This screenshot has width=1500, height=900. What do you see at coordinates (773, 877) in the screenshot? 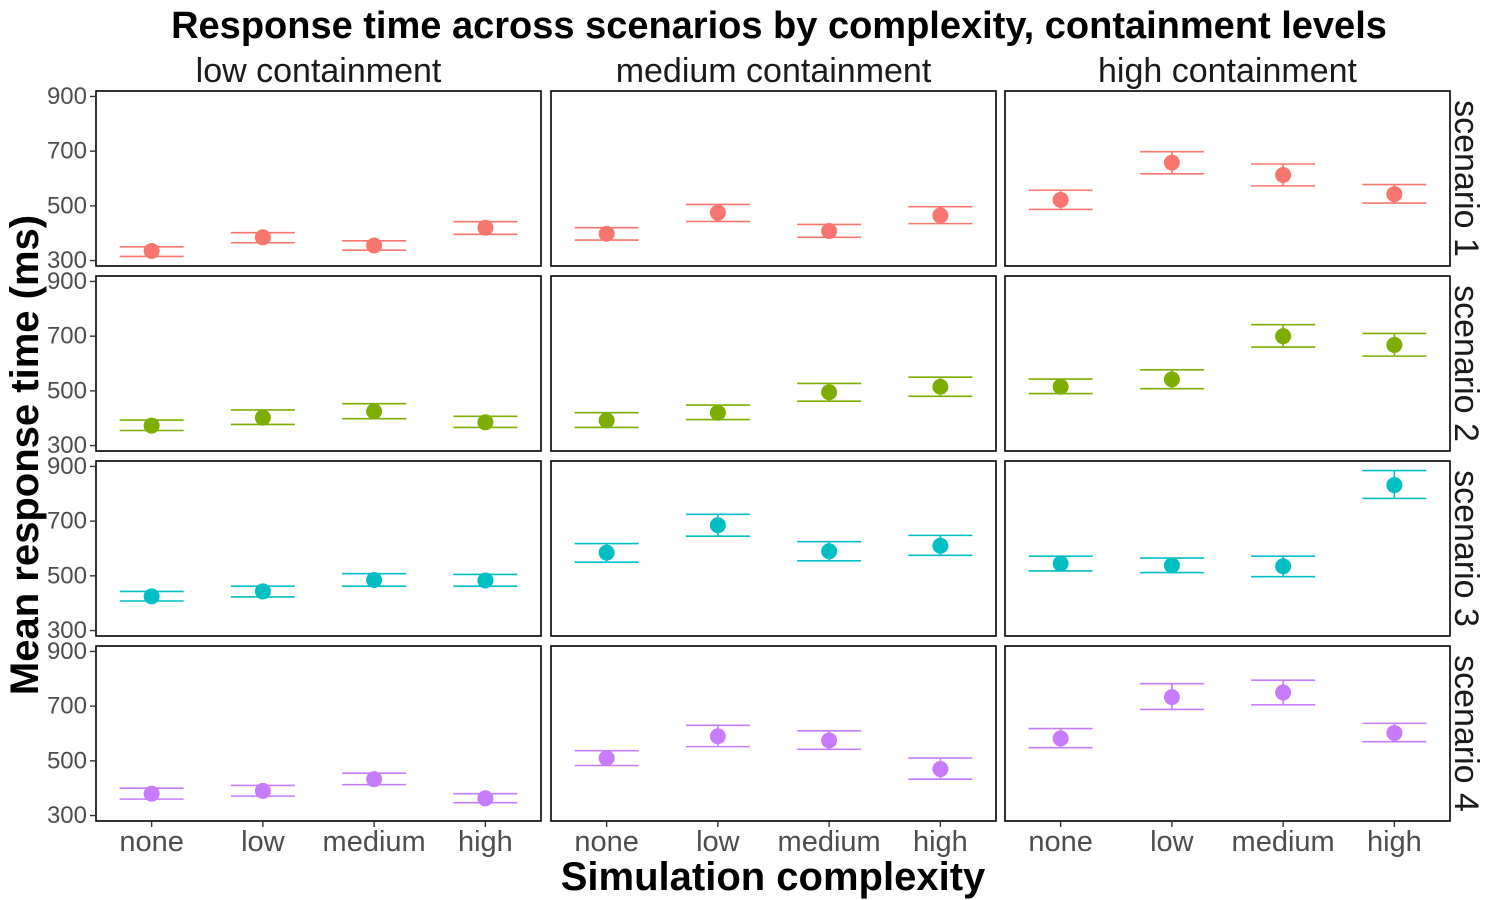
I see `x-axis-title: Simulation complexity` at bounding box center [773, 877].